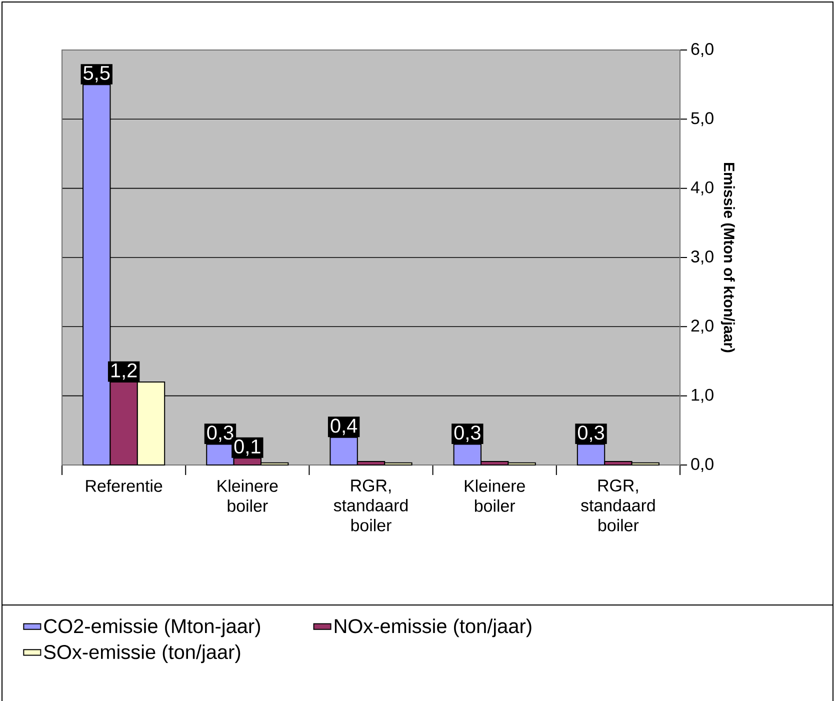 The height and width of the screenshot is (701, 835). What do you see at coordinates (702, 119) in the screenshot?
I see `y-tick-label: 5,0` at bounding box center [702, 119].